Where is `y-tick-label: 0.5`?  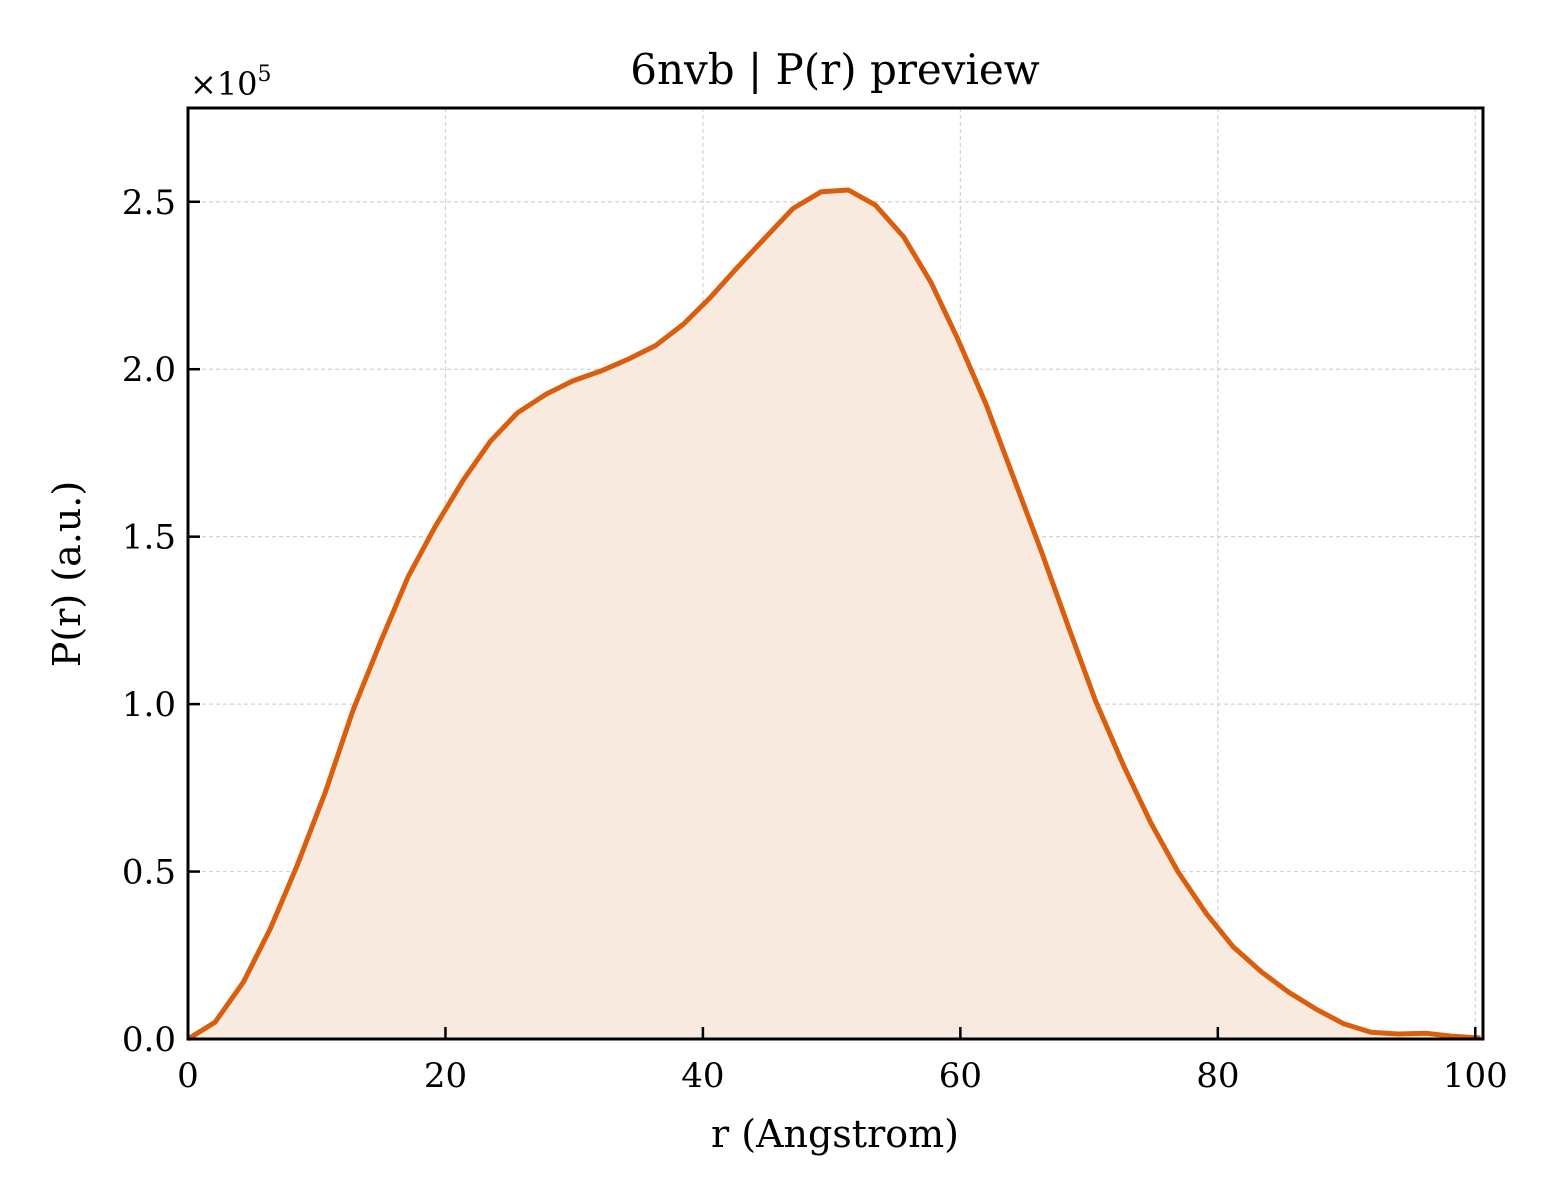 y-tick-label: 0.5 is located at coordinates (149, 873).